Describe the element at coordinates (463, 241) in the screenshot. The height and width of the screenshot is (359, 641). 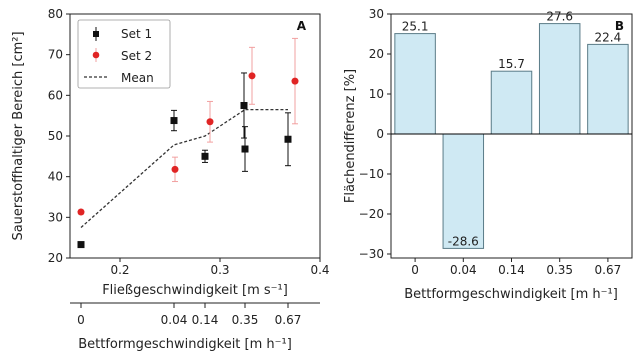
I see `bar-value-label: -28.6` at that location.